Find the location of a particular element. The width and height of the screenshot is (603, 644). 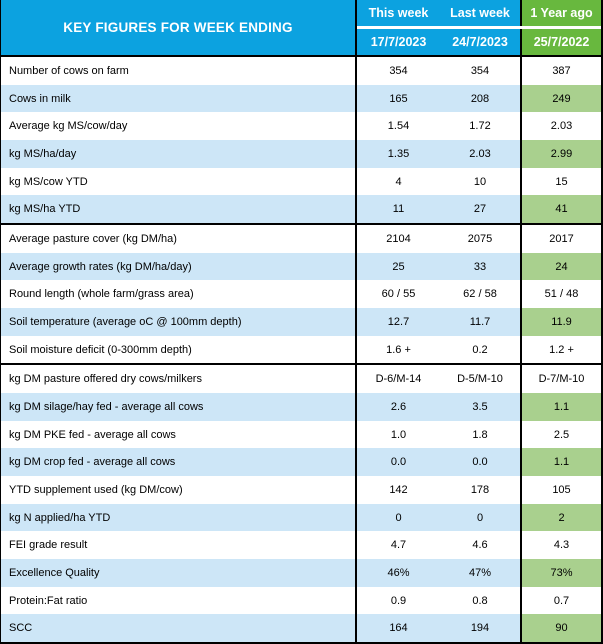

table-row: Protein:Fat ratio 0.9 0.8 0.7 is located at coordinates (301, 600).